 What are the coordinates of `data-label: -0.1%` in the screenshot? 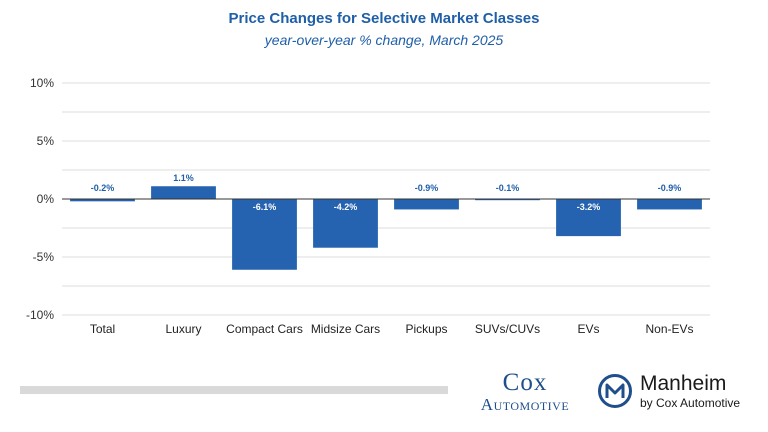 It's located at (508, 188).